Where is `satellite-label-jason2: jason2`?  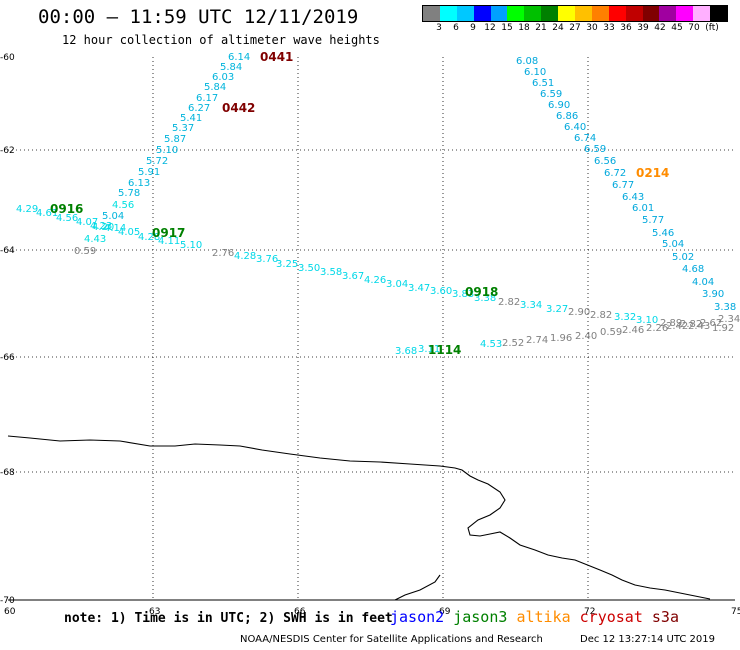
satellite-label-jason2: jason2 is located at coordinates (422, 617).